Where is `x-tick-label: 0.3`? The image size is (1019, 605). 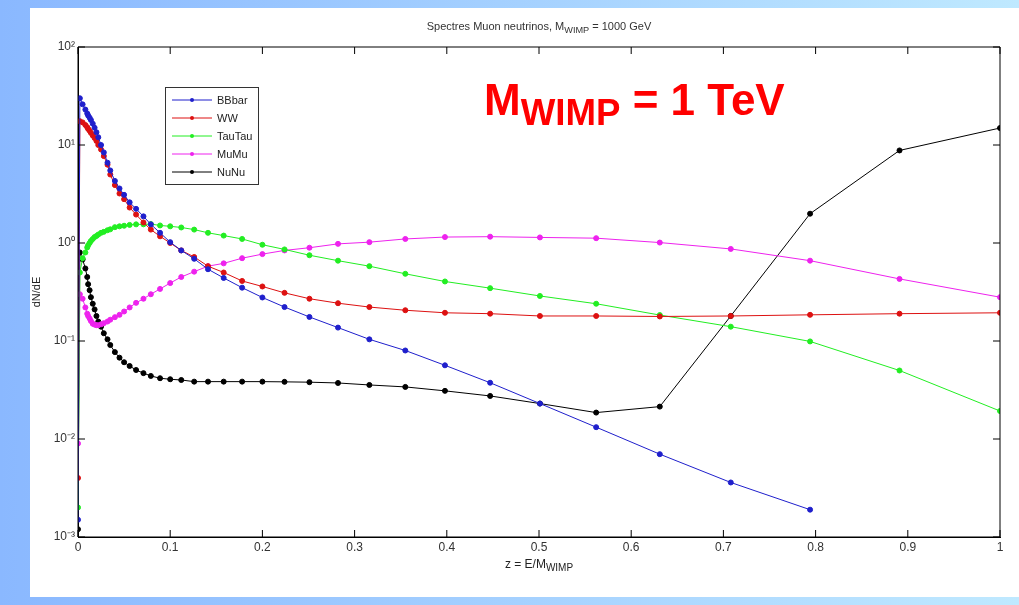 x-tick-label: 0.3 is located at coordinates (355, 546).